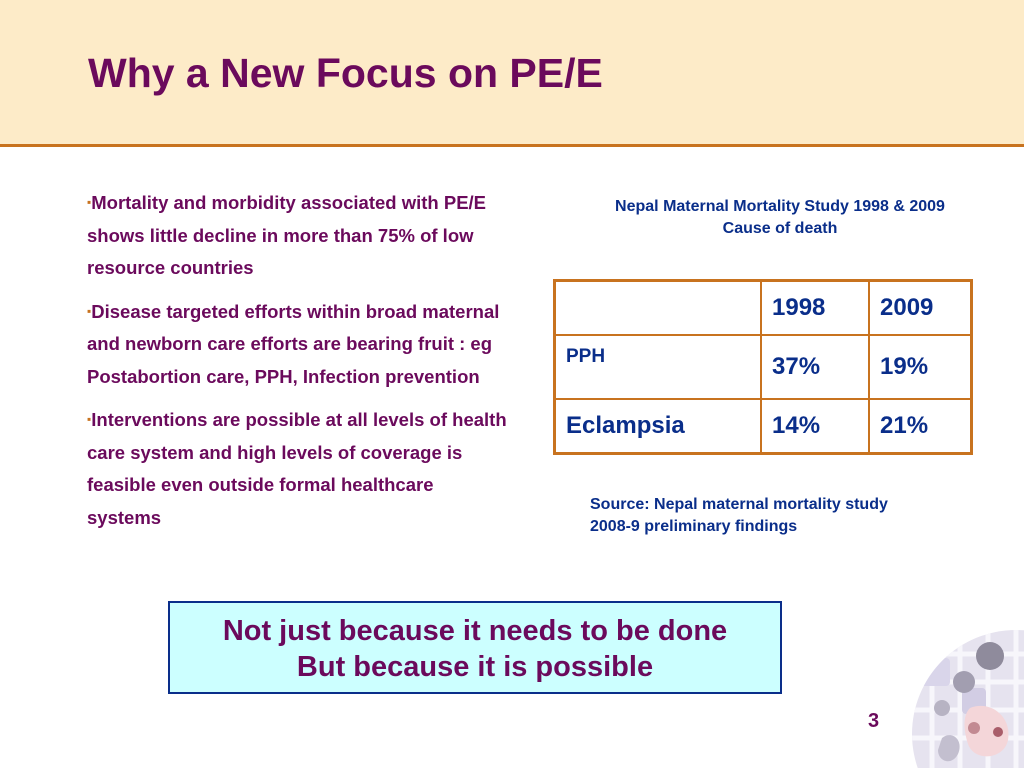 The height and width of the screenshot is (768, 1024). I want to click on table-cell: 14%, so click(815, 426).